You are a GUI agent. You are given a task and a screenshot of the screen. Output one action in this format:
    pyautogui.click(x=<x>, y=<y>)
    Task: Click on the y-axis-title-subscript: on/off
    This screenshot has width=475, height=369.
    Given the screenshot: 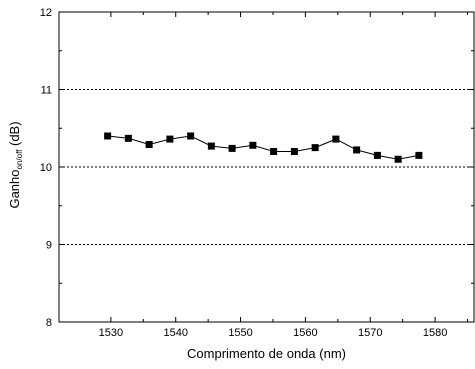 What is the action you would take?
    pyautogui.click(x=19, y=159)
    